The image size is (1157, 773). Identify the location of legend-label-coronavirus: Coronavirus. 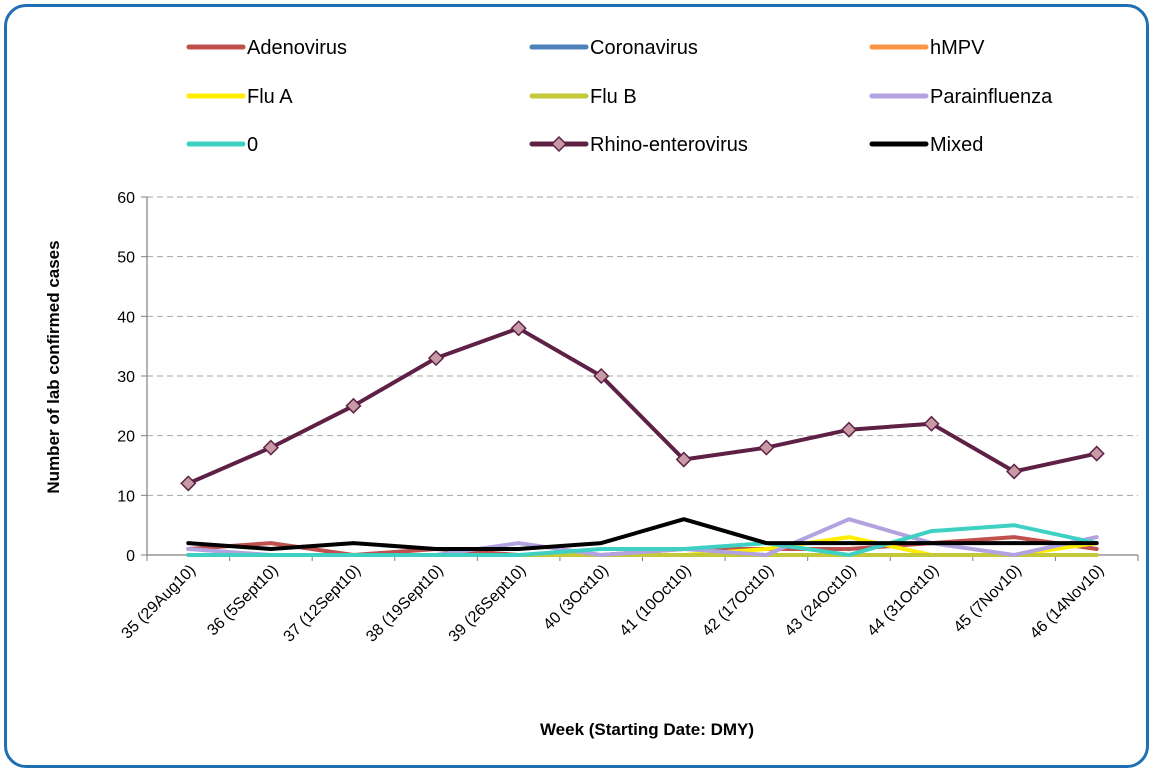
(644, 48).